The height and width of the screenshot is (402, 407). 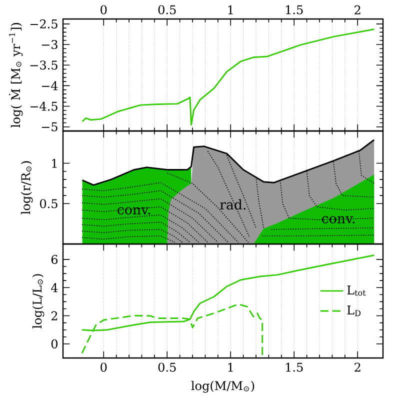 I want to click on x-tick-label: 1.5, so click(x=294, y=367).